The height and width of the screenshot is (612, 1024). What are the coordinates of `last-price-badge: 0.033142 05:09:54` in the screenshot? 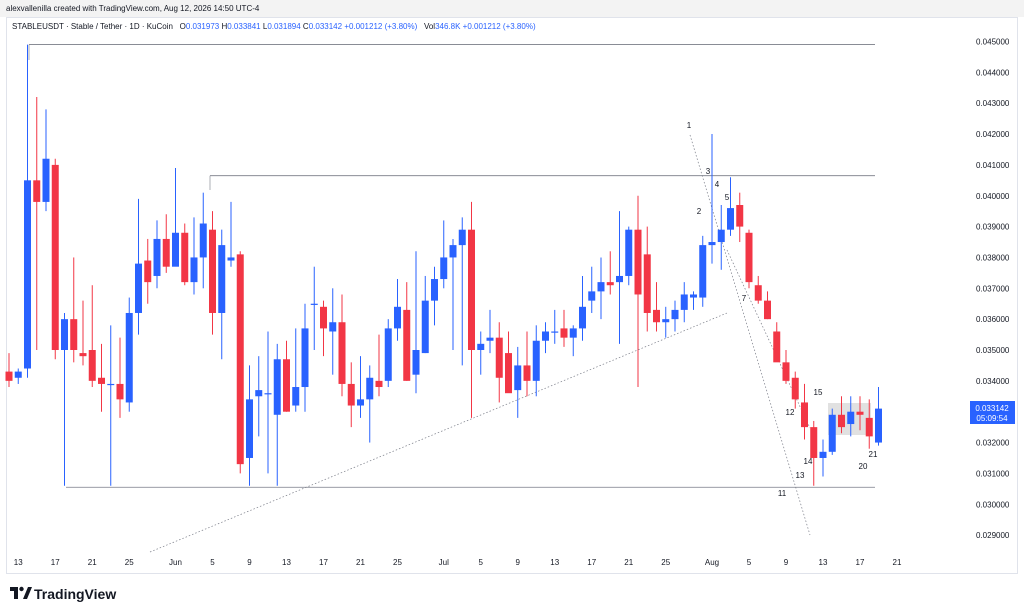 It's located at (992, 412).